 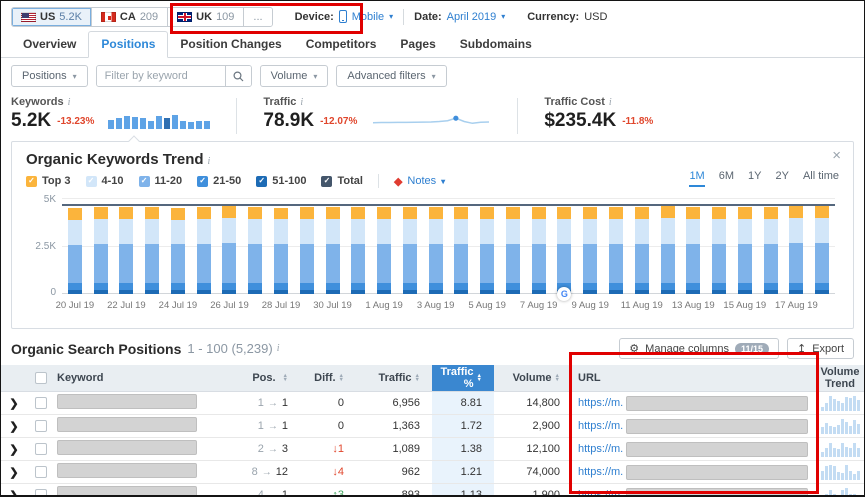 What do you see at coordinates (687, 348) in the screenshot?
I see `manage-columns-label: Manage columns` at bounding box center [687, 348].